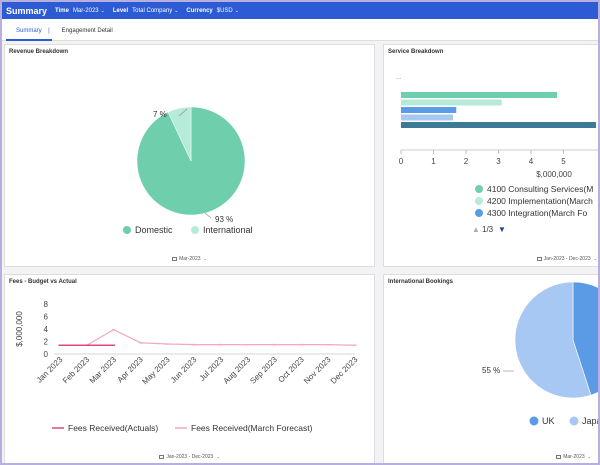 The height and width of the screenshot is (465, 600). I want to click on currency-select: $USD ⌄, so click(228, 11).